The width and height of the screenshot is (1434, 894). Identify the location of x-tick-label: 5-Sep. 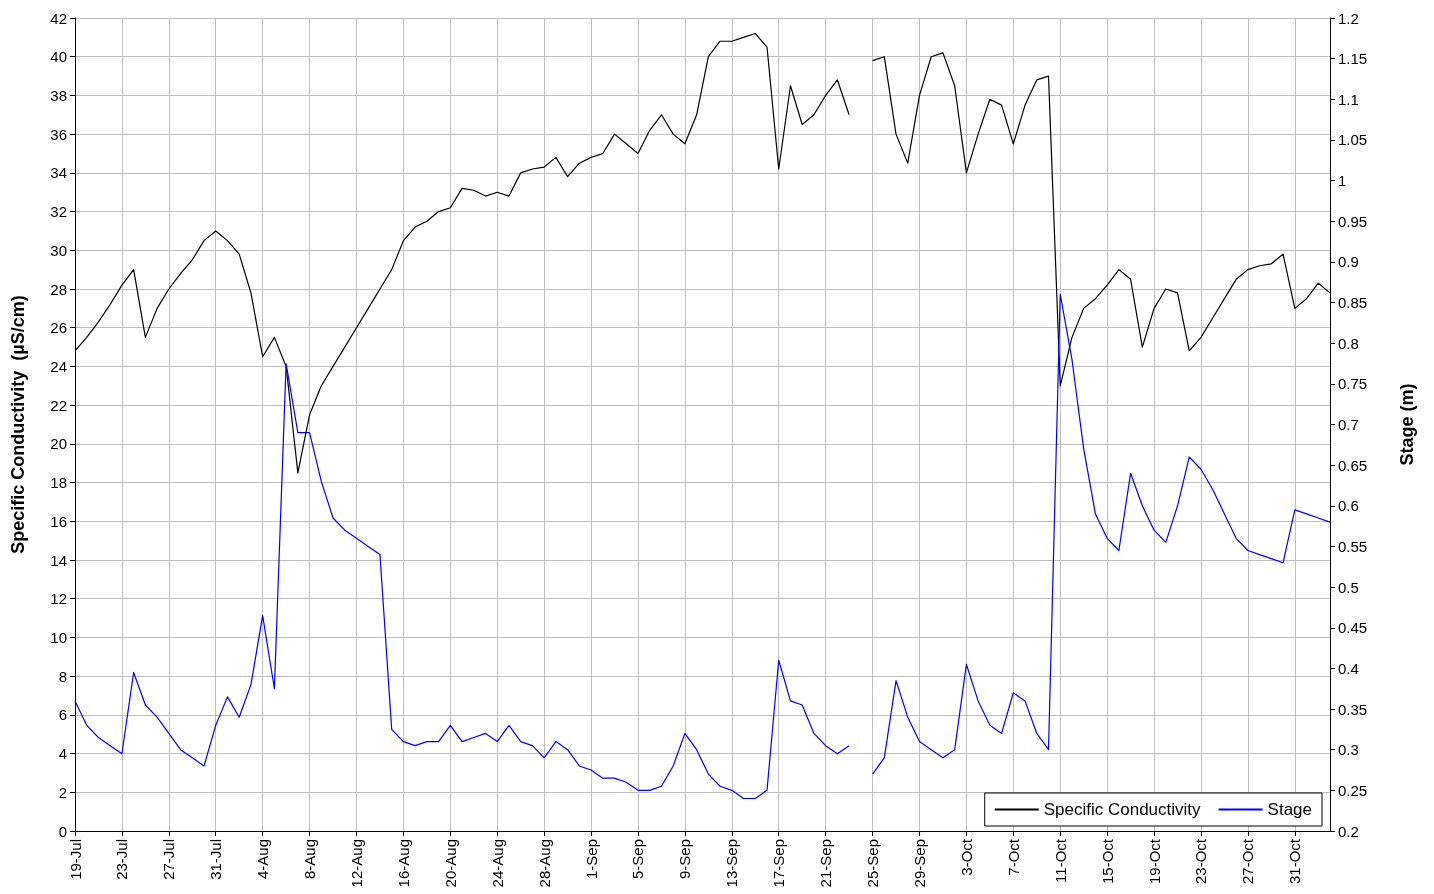
(638, 859).